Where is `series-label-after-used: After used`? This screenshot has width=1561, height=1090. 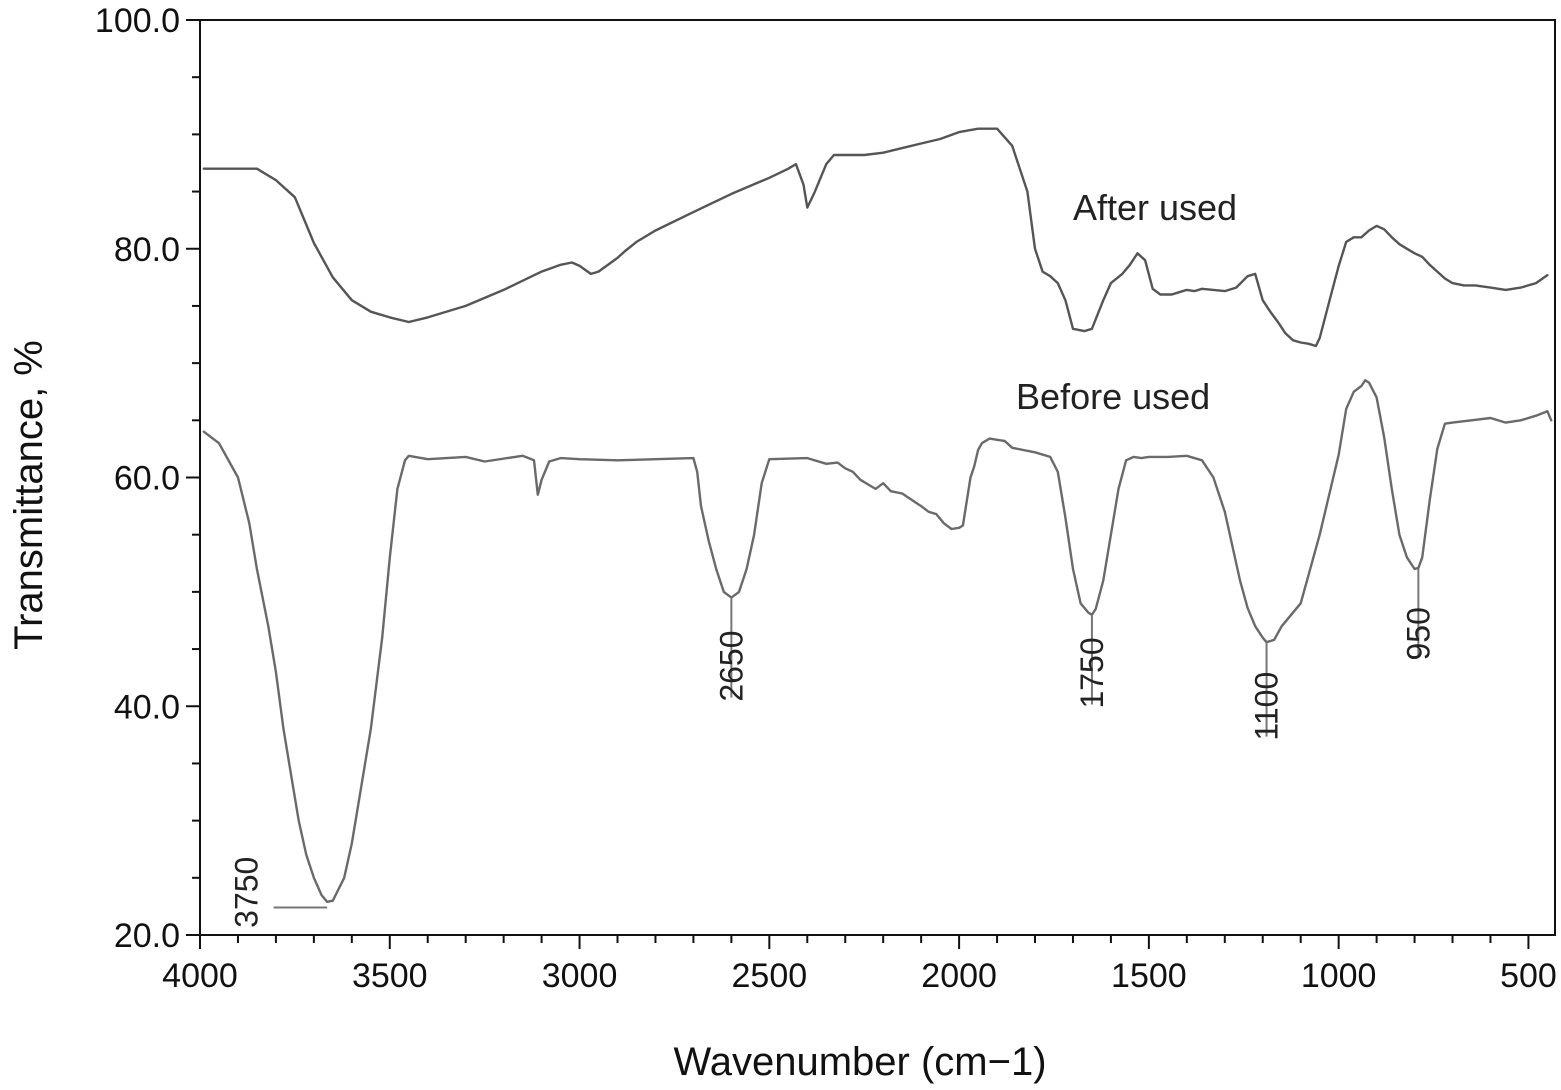
series-label-after-used: After used is located at coordinates (1155, 207).